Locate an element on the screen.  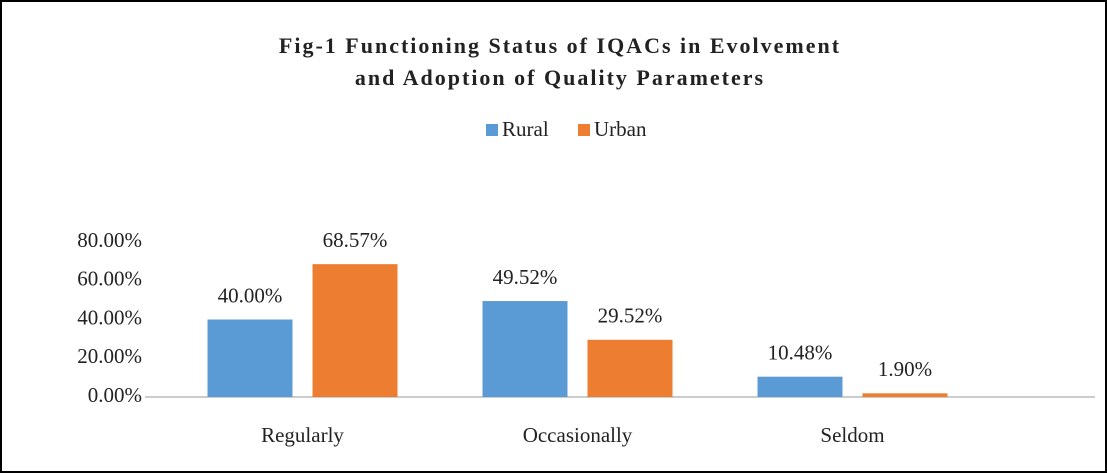
data-label: 1.90% is located at coordinates (905, 369).